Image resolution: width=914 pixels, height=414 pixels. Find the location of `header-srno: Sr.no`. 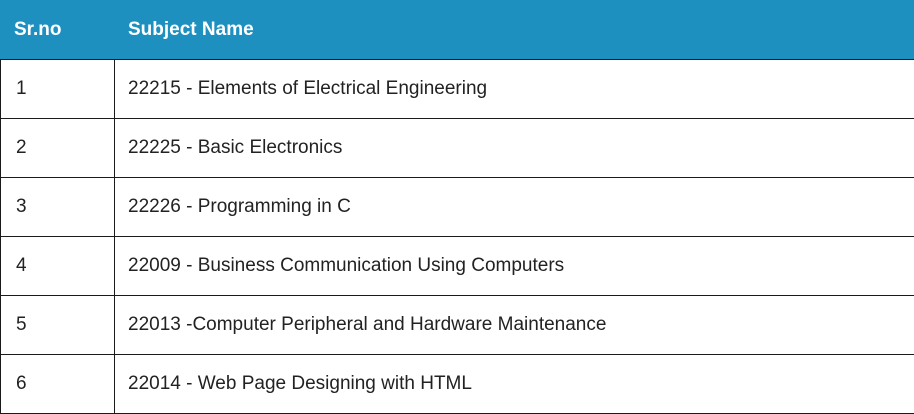

header-srno: Sr.no is located at coordinates (57, 30).